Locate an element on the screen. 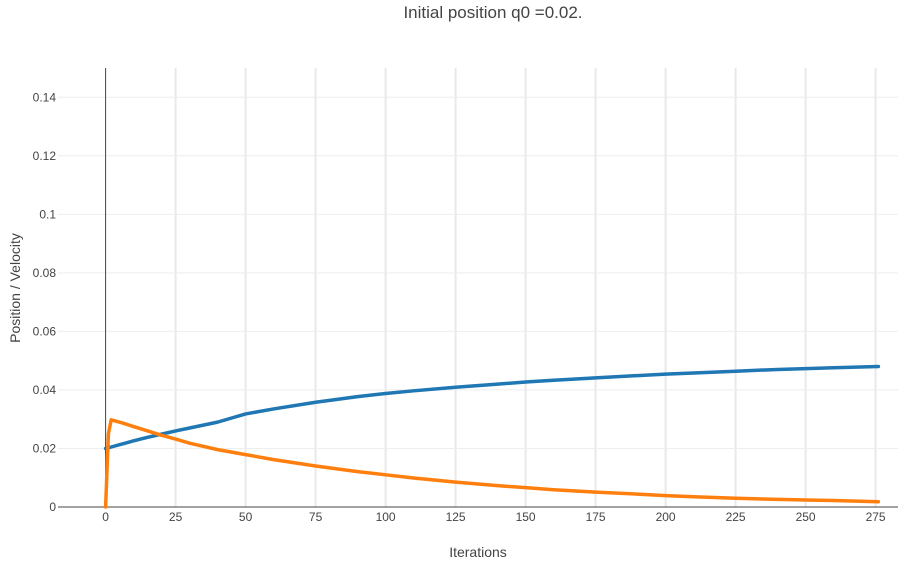  y-tick-label: 0.12 is located at coordinates (45, 156).